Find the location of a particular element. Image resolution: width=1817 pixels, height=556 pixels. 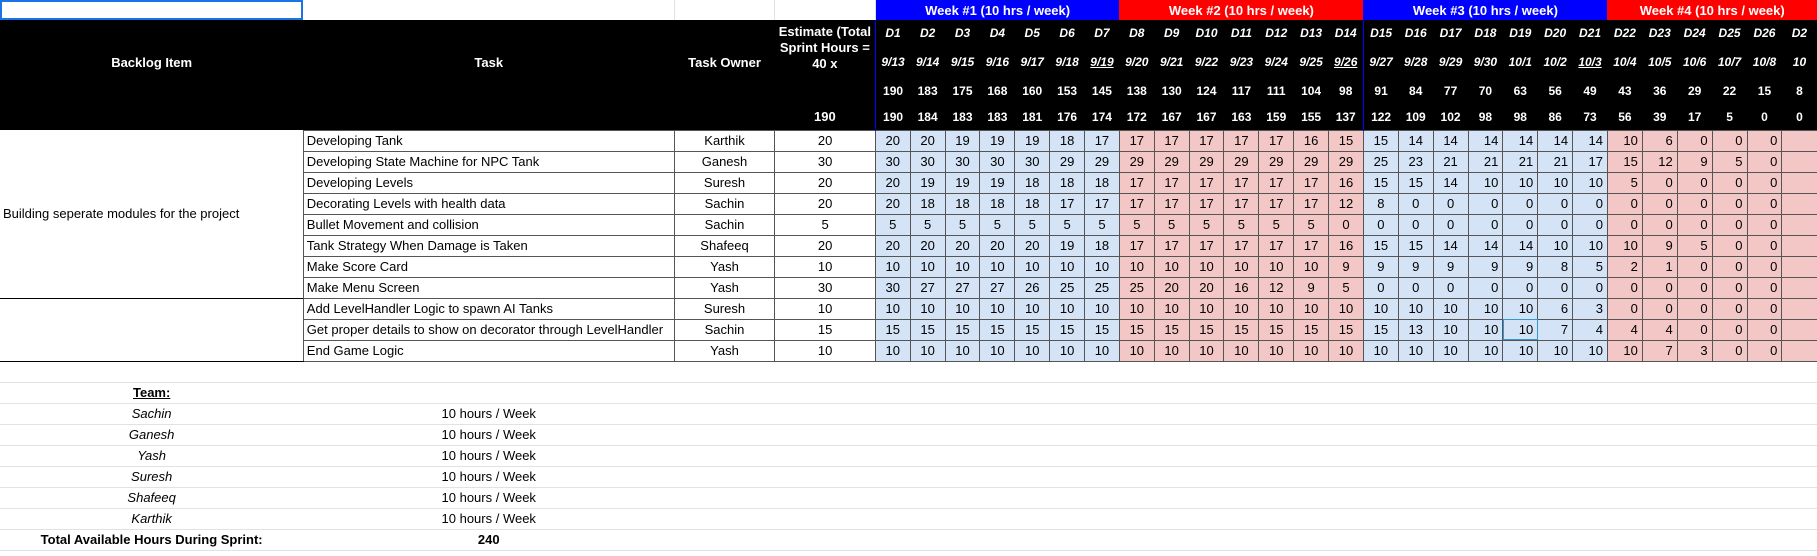

remaining-hours-cell: 21 is located at coordinates (1520, 161).